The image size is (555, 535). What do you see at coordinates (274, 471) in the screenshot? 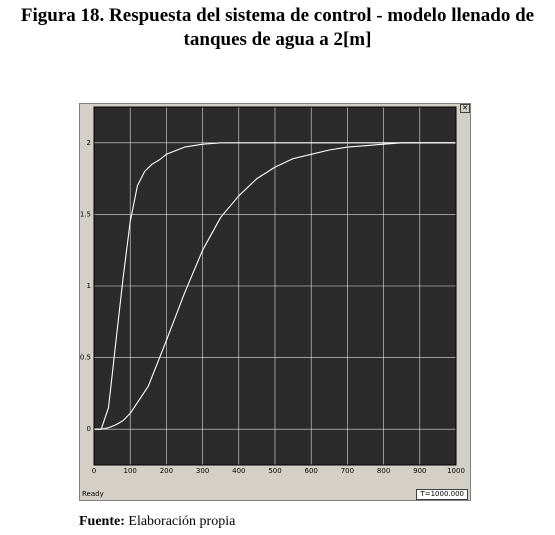
I see `x-tick-label: 500` at bounding box center [274, 471].